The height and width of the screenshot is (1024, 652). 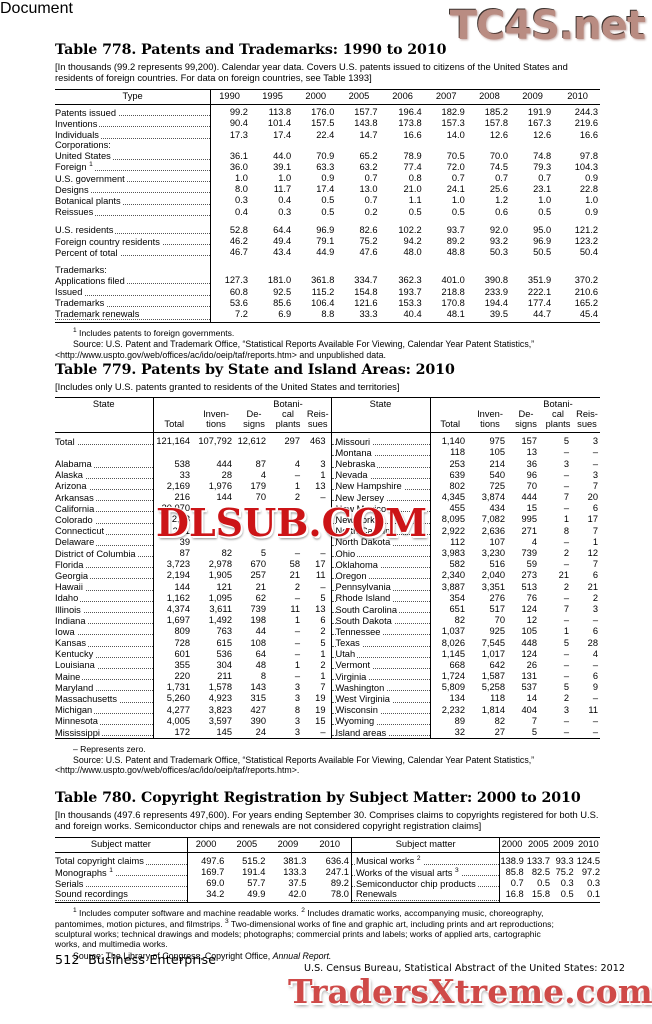 I want to click on table-row: Reissues 0.4 0.3 0.5 0.2 0.5 0.5 0.6 0.5 0.9, so click(x=327, y=212).